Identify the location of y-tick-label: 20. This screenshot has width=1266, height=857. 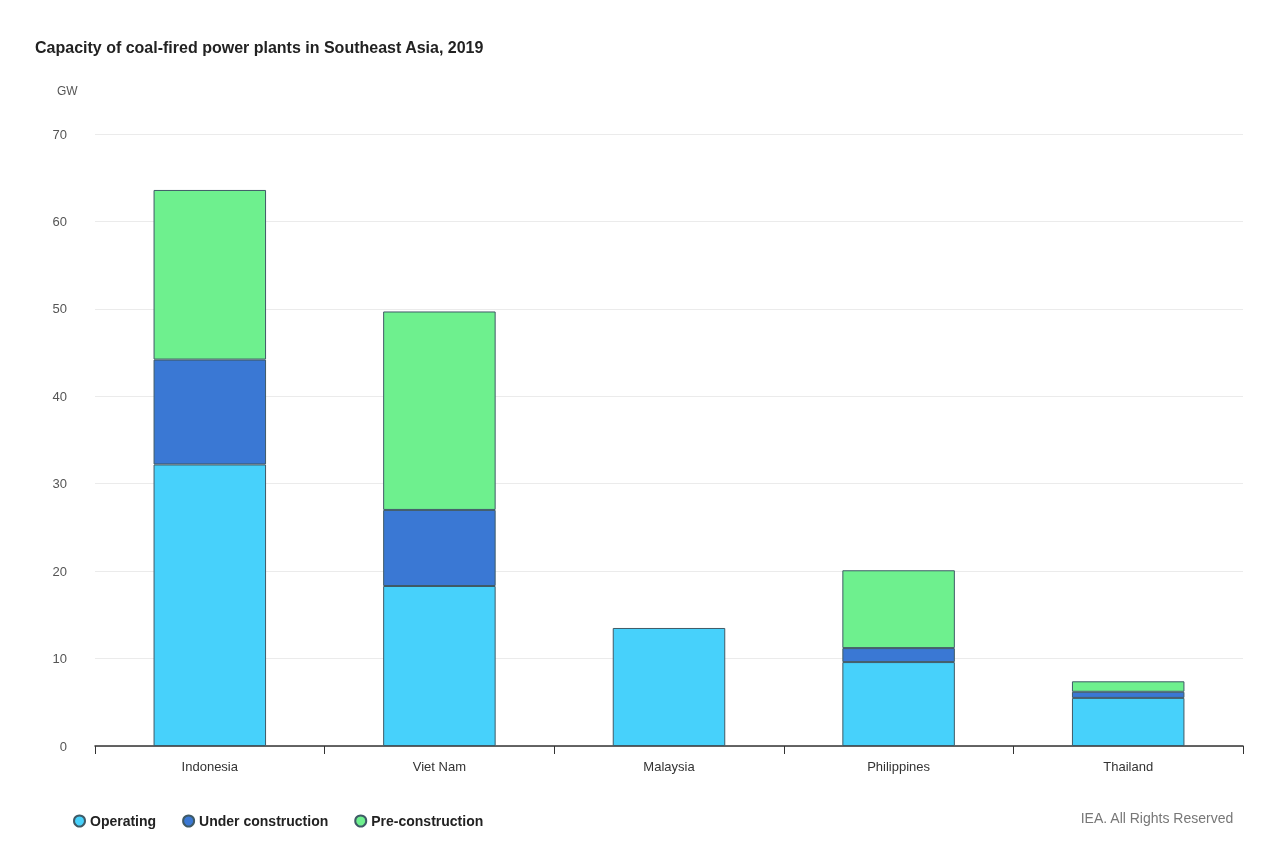
(59, 571).